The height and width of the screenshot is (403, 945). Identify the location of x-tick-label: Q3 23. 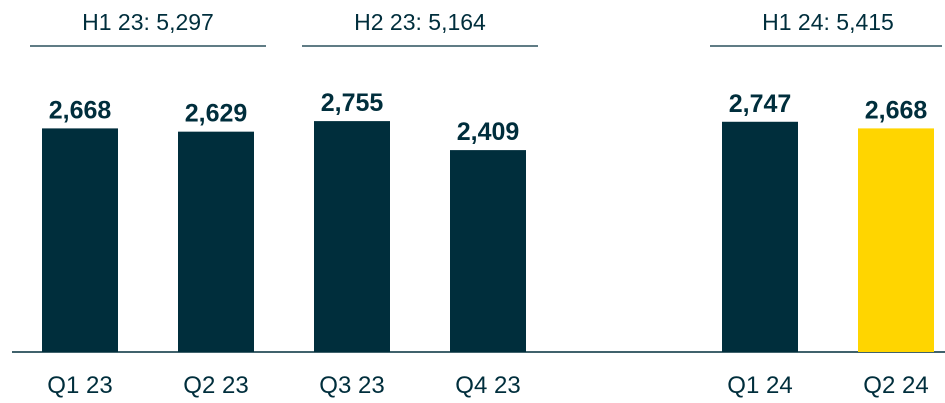
(351, 385).